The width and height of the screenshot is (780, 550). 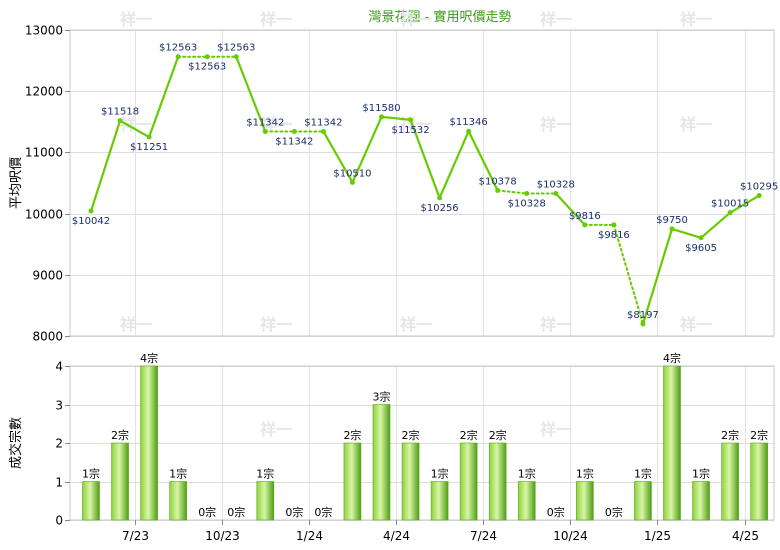 I want to click on x-tick-label: 10/24, so click(x=570, y=536).